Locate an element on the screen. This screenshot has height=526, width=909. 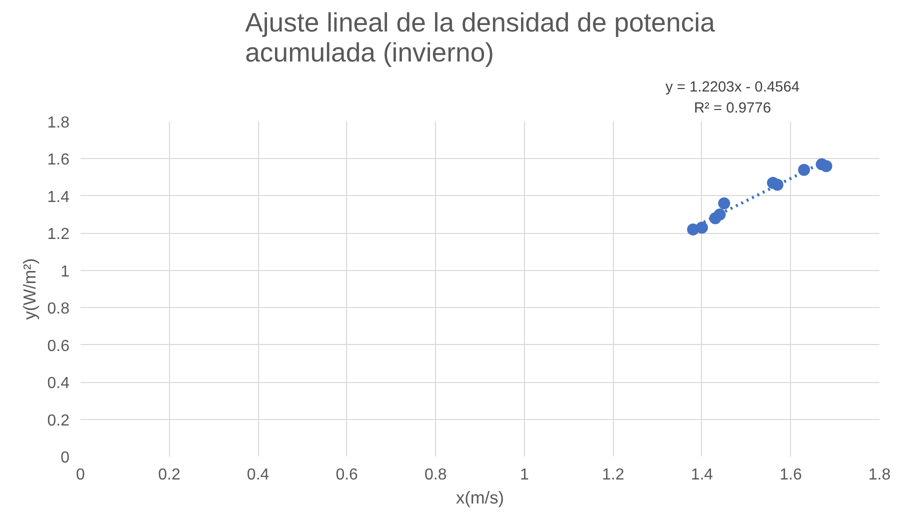
x-tick-label: 0.4 is located at coordinates (258, 475).